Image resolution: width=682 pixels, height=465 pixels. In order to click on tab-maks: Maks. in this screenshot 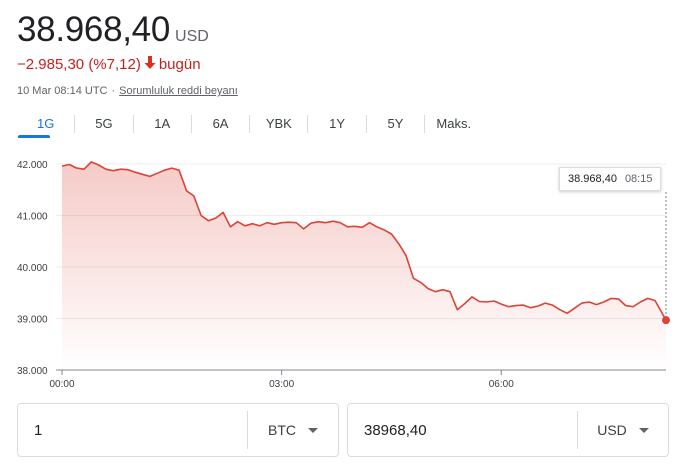, I will do `click(454, 123)`.